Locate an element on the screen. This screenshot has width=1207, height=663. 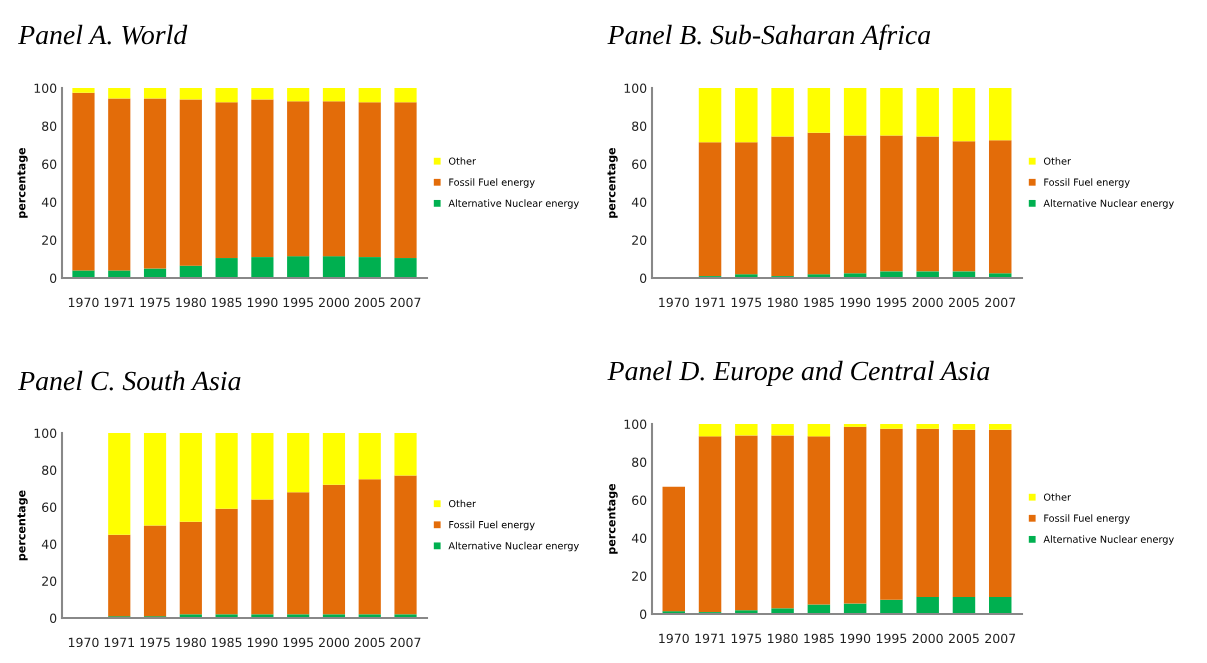
chart-title: Panel D. Europe and Central Asia is located at coordinates (798, 373).